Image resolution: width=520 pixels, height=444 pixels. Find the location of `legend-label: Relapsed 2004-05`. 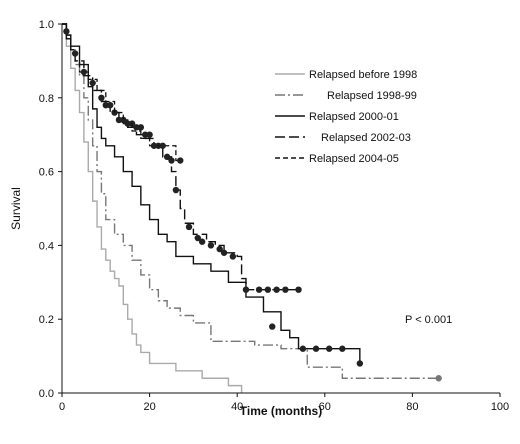

legend-label: Relapsed 2004-05 is located at coordinates (354, 159).